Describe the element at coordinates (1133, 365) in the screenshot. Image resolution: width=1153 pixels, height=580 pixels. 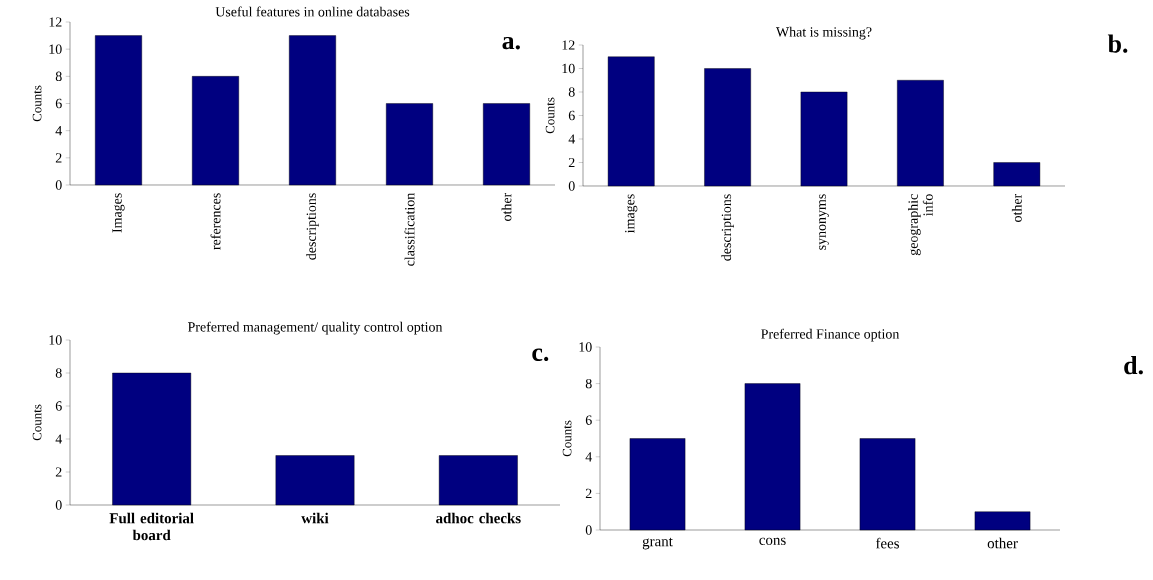
I see `text: d.` at that location.